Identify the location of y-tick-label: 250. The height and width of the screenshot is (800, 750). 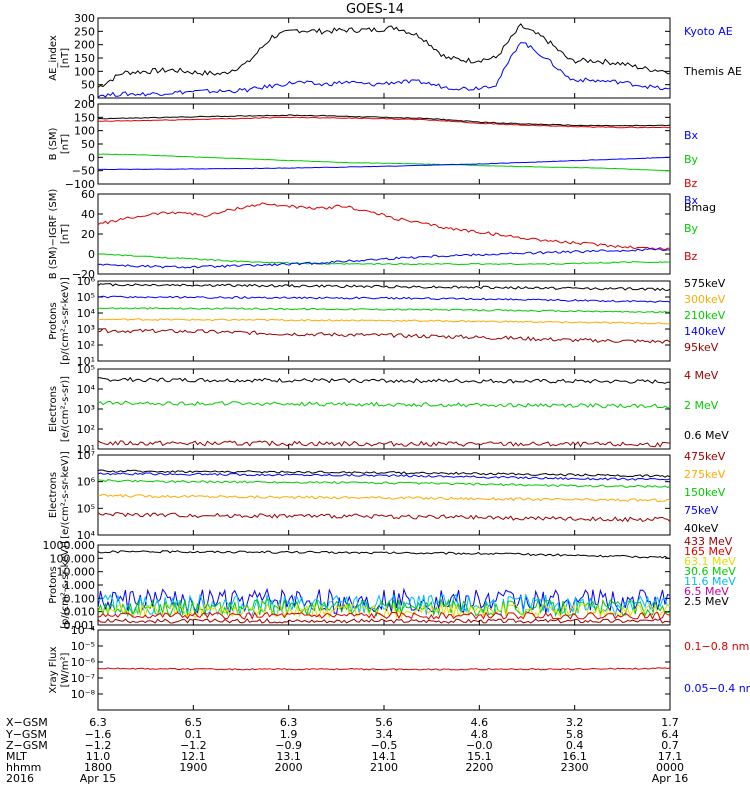
(84, 31).